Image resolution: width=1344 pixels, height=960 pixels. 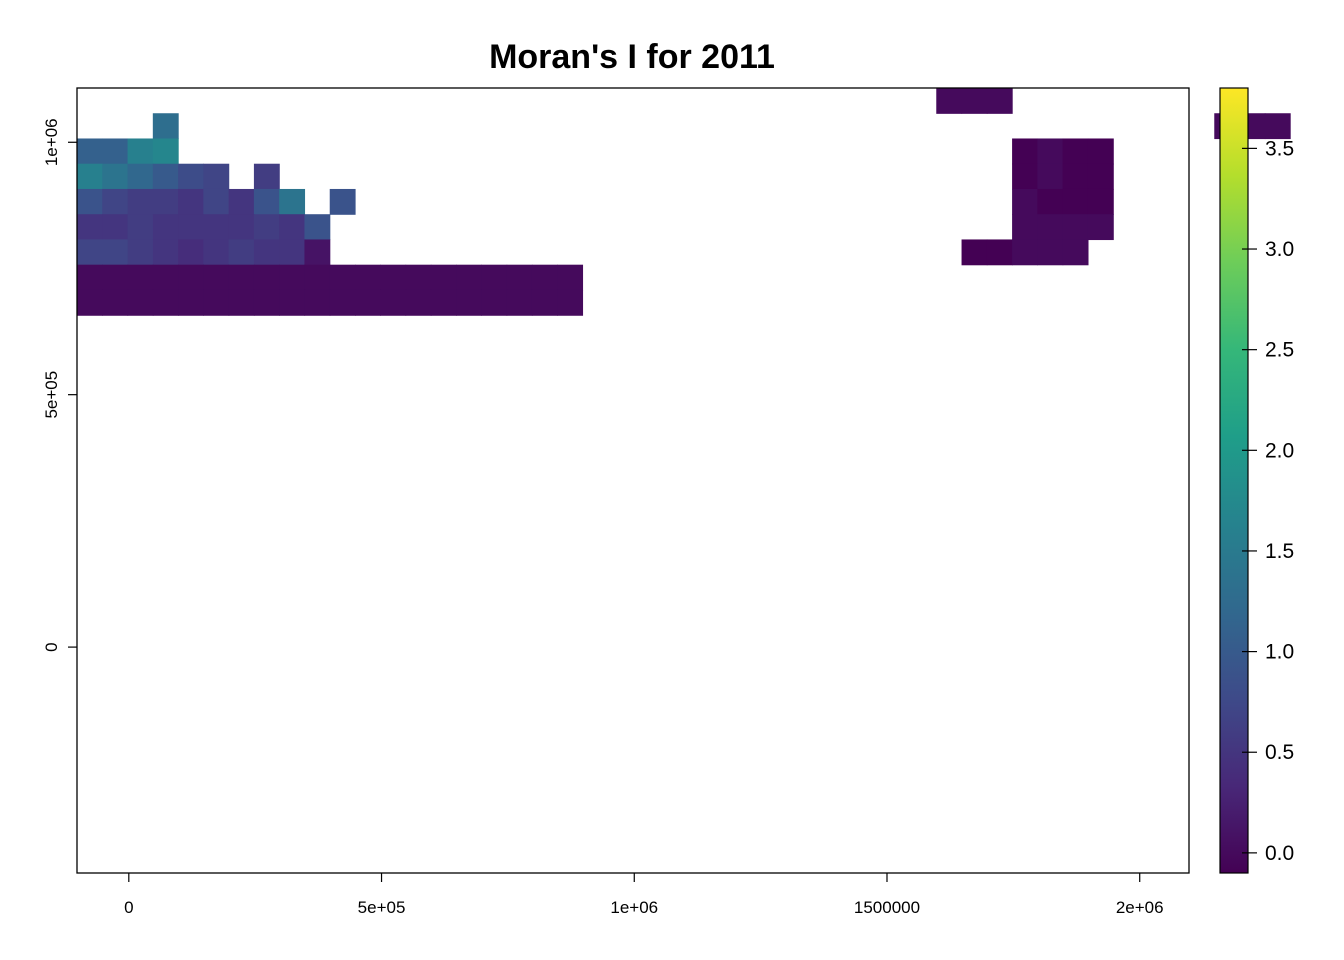 I want to click on y-tick-label: 5e+05, so click(x=51, y=395).